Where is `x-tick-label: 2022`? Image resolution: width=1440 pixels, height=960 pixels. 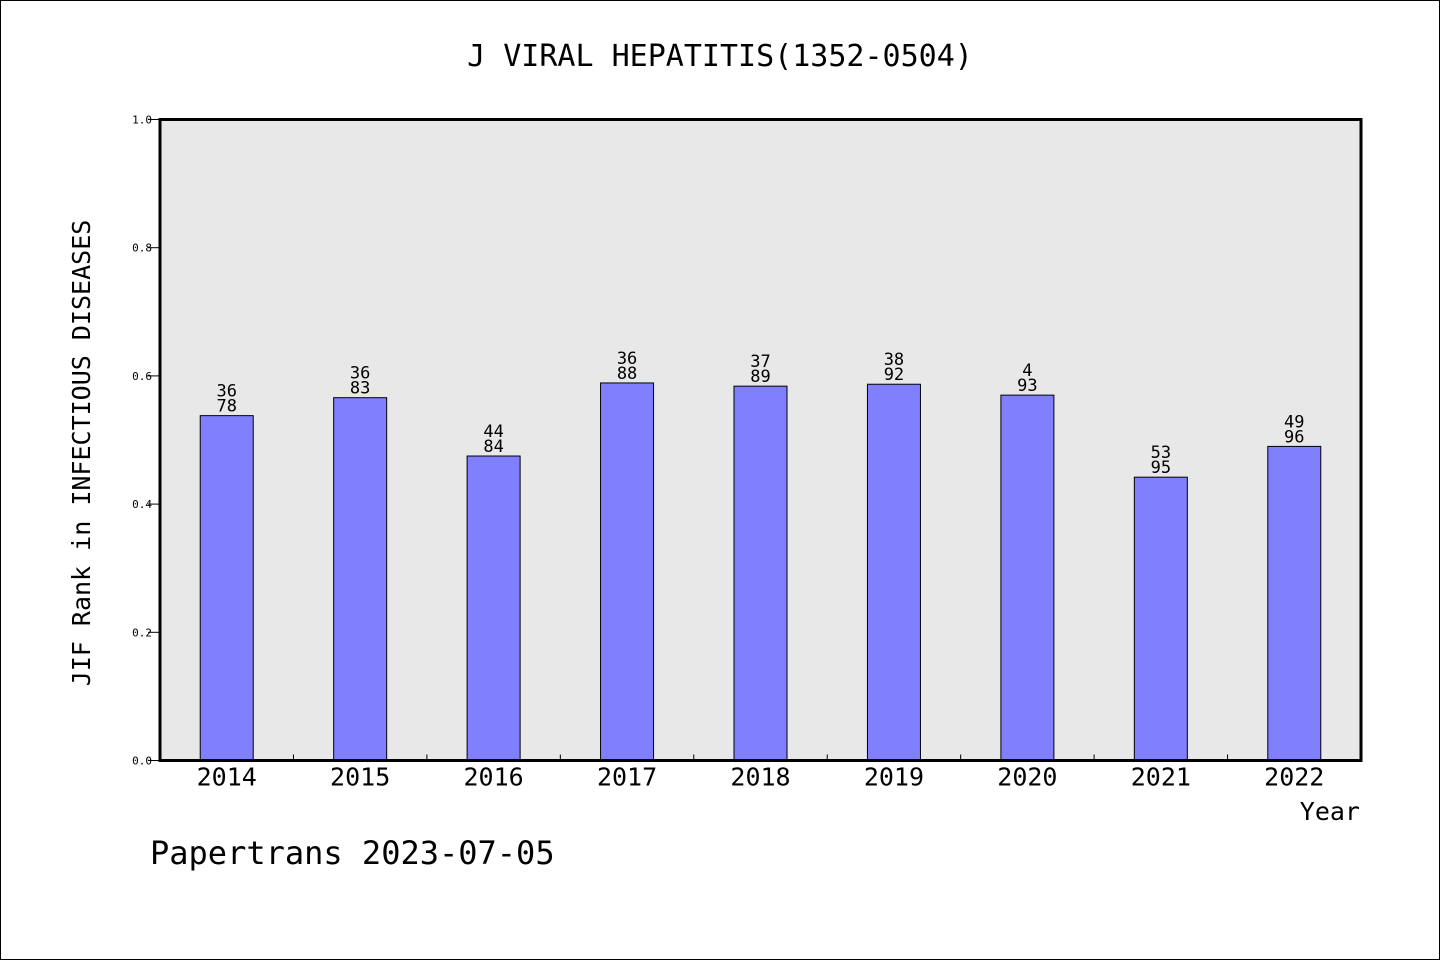
x-tick-label: 2022 is located at coordinates (1294, 777).